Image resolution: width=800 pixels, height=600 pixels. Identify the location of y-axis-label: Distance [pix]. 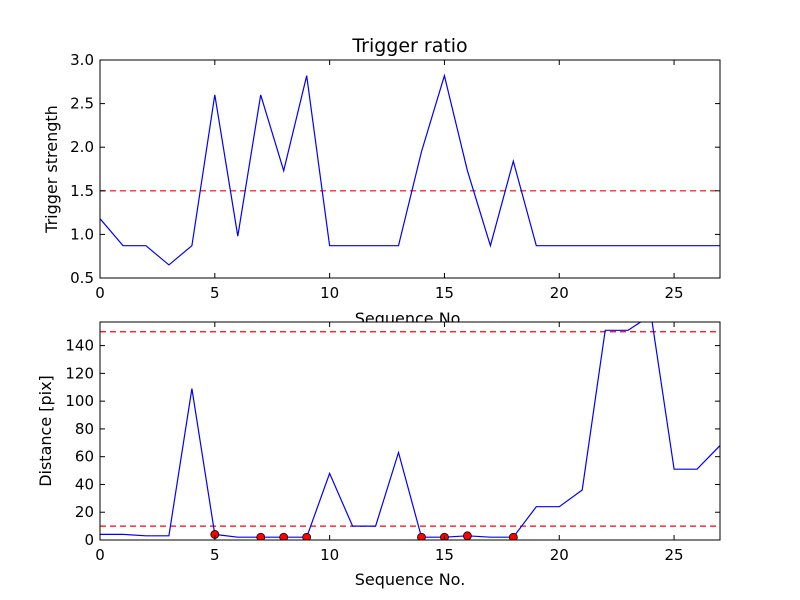
(45, 431).